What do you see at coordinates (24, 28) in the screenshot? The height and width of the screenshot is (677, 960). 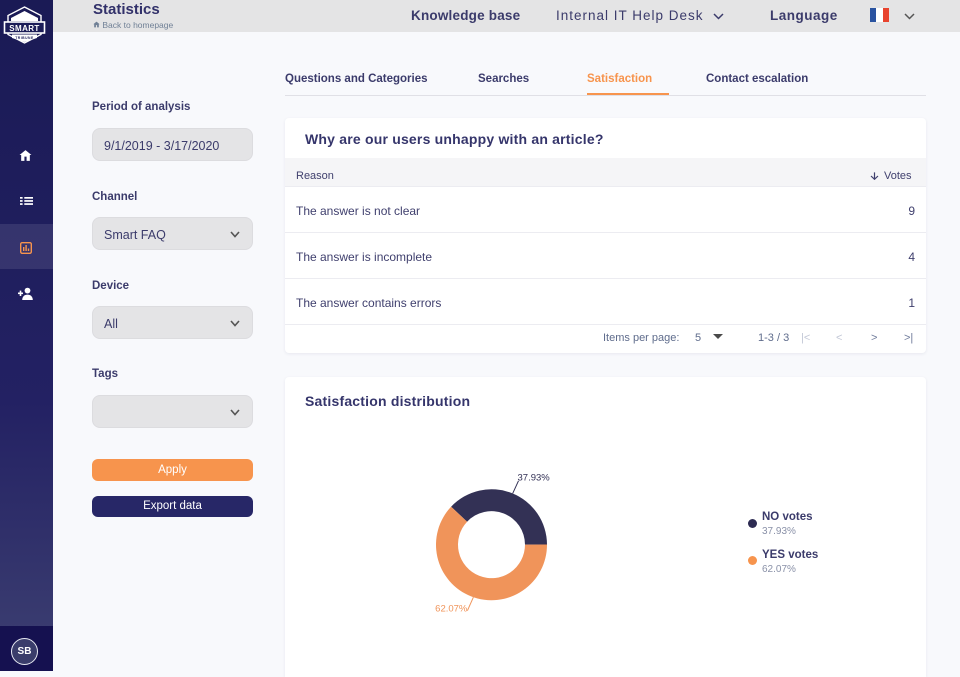 I see `svg-text: SMART` at bounding box center [24, 28].